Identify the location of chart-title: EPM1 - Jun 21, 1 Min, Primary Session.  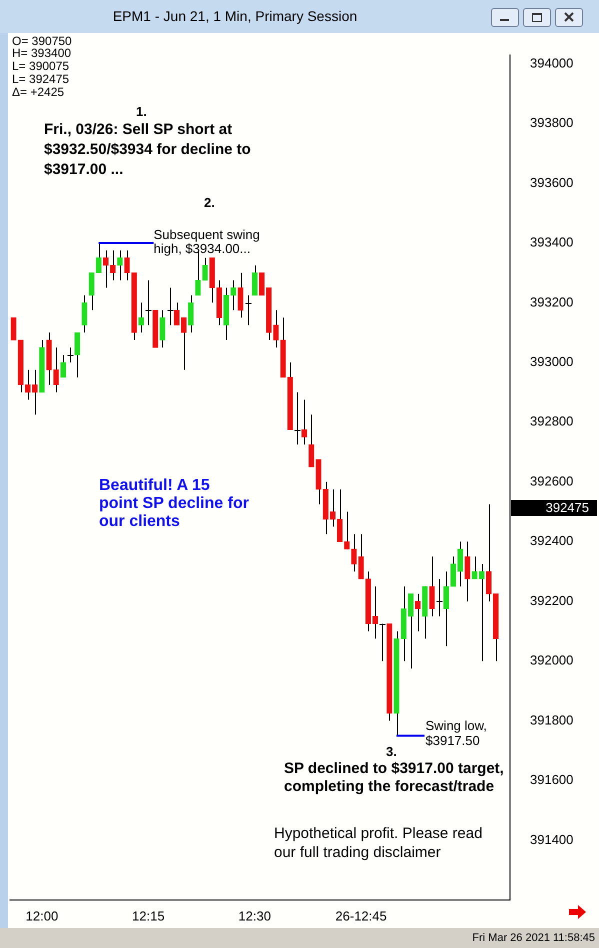
(235, 16).